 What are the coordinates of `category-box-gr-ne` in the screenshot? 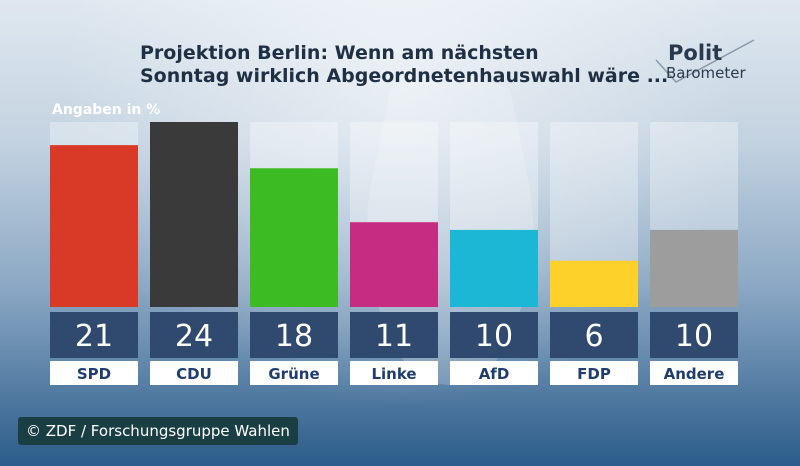 It's located at (294, 373).